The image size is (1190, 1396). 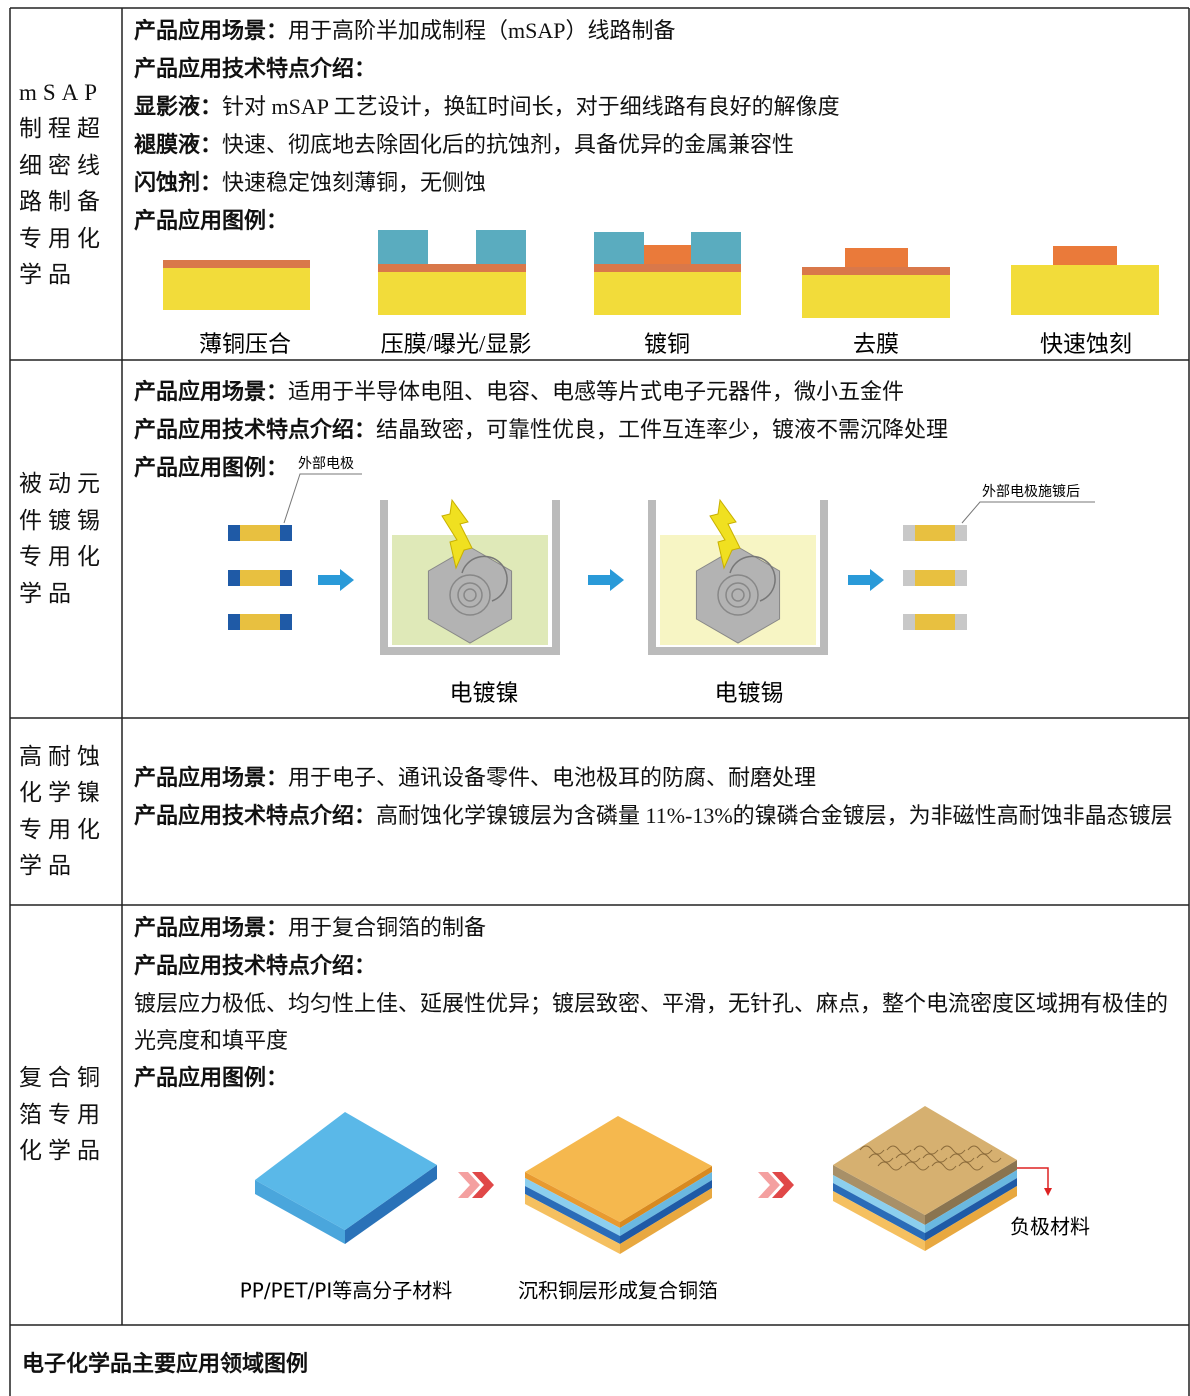 What do you see at coordinates (1086, 343) in the screenshot?
I see `caption: 快速蚀刻` at bounding box center [1086, 343].